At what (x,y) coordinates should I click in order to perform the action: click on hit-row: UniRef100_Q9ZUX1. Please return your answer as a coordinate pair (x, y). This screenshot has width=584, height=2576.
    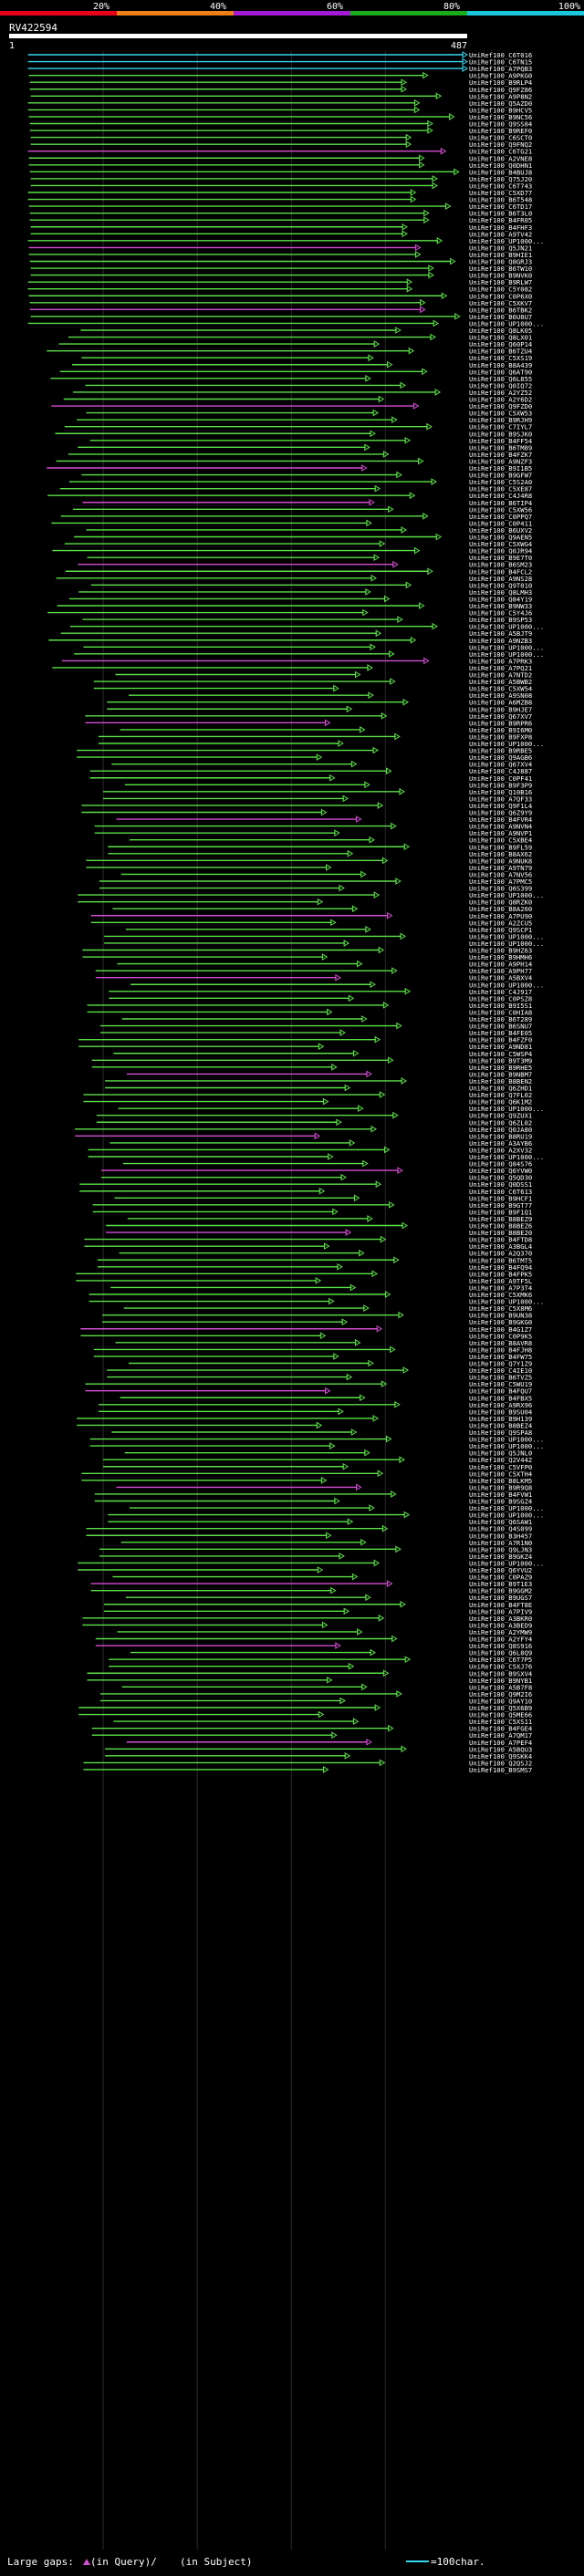
    Looking at the image, I should click on (314, 1116).